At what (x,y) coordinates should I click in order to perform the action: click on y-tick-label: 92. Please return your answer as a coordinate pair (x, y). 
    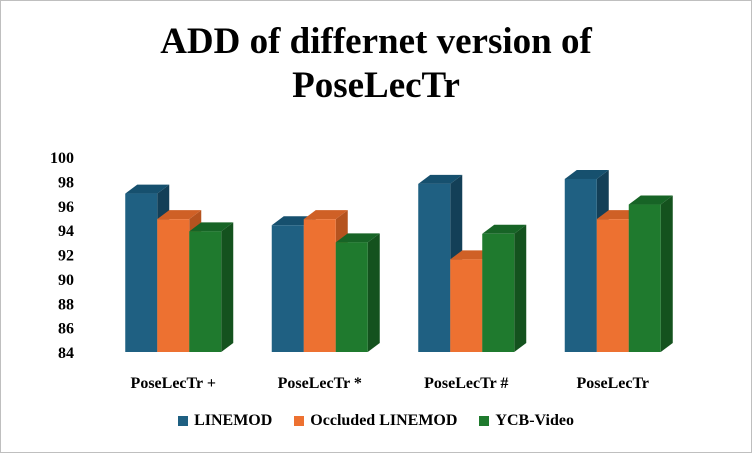
    Looking at the image, I should click on (66, 256).